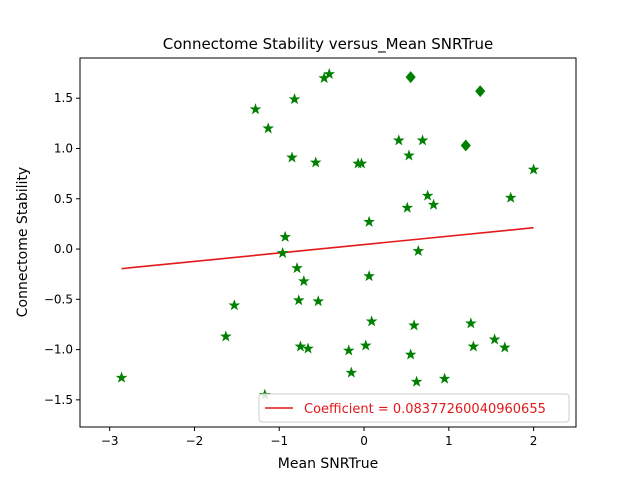  What do you see at coordinates (110, 441) in the screenshot?
I see `x-tick-label-0: −3` at bounding box center [110, 441].